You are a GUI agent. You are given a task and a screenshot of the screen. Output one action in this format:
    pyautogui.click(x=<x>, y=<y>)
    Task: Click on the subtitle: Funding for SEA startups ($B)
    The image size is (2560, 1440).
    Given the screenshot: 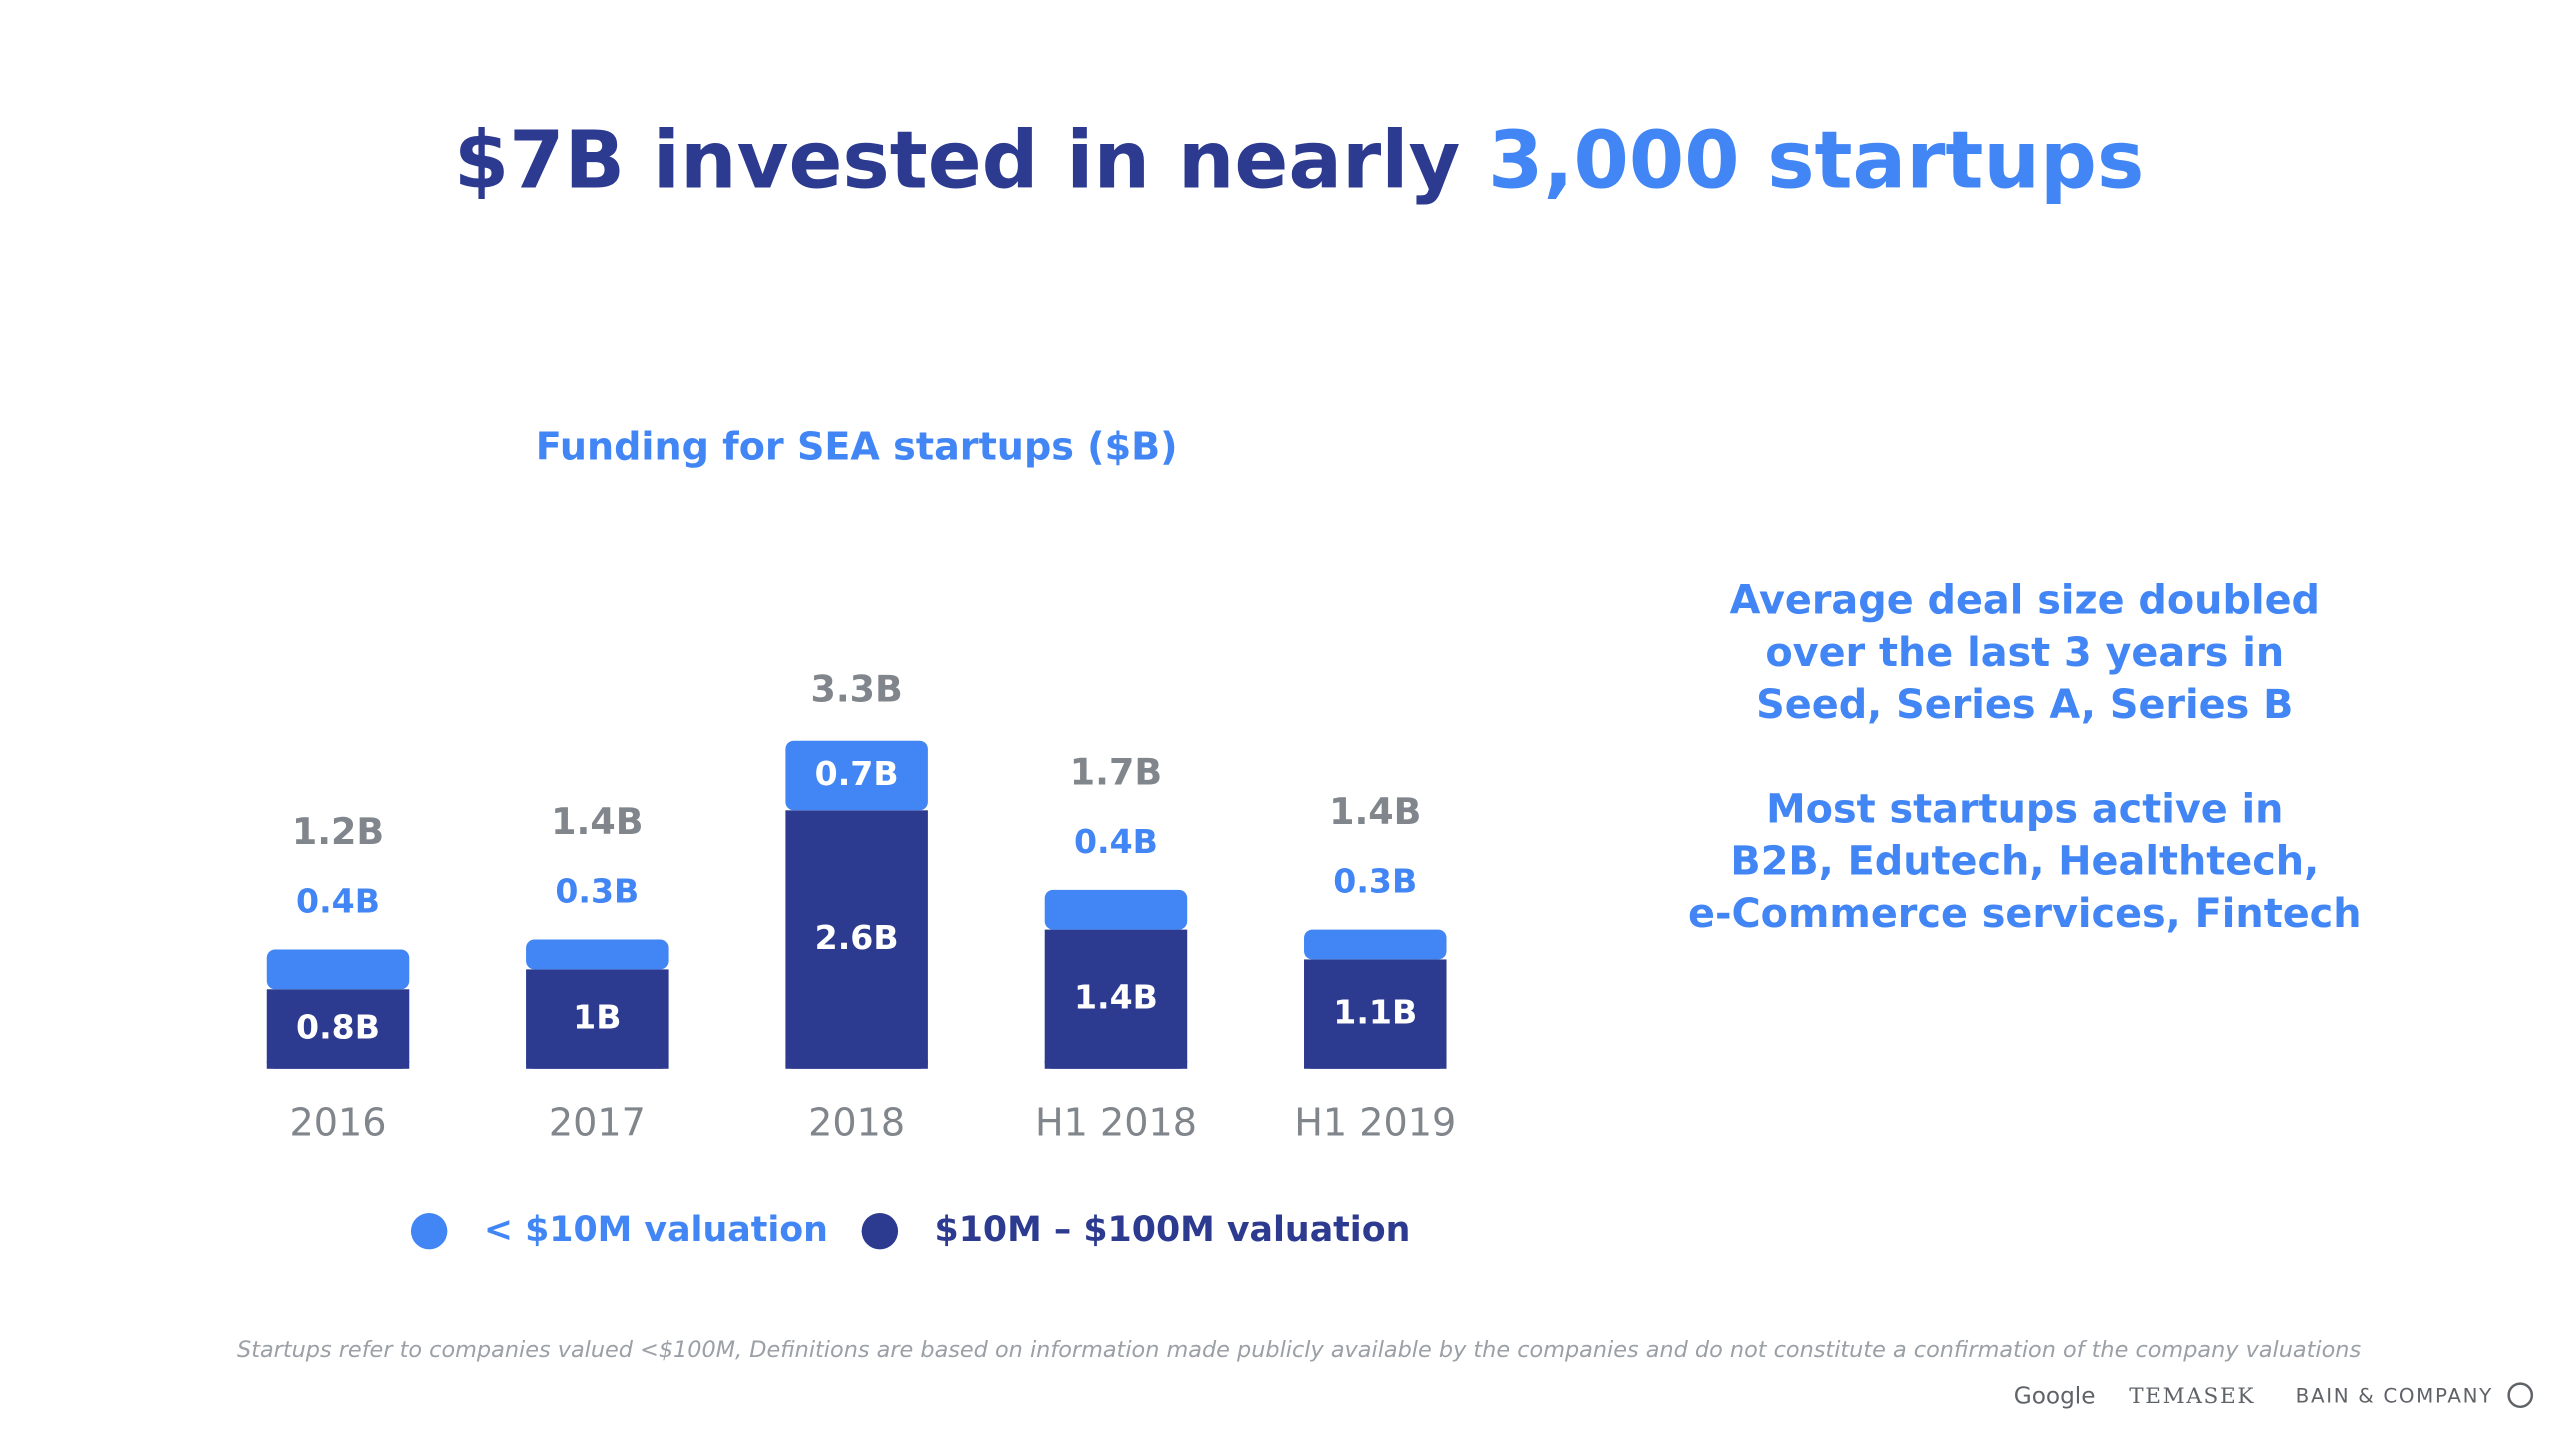 What is the action you would take?
    pyautogui.click(x=857, y=447)
    